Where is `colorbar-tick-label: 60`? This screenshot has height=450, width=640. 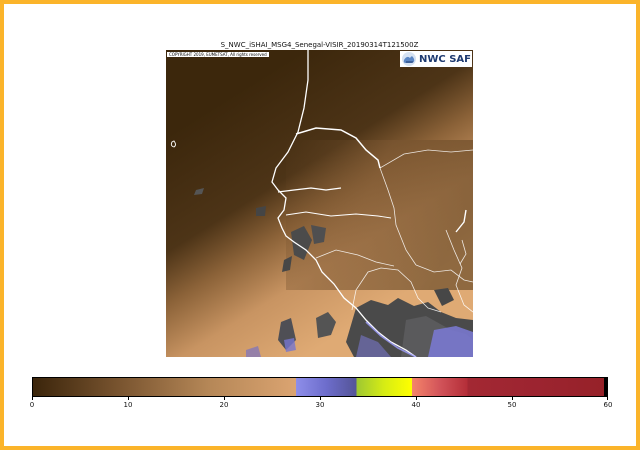 colorbar-tick-label: 60 is located at coordinates (608, 405).